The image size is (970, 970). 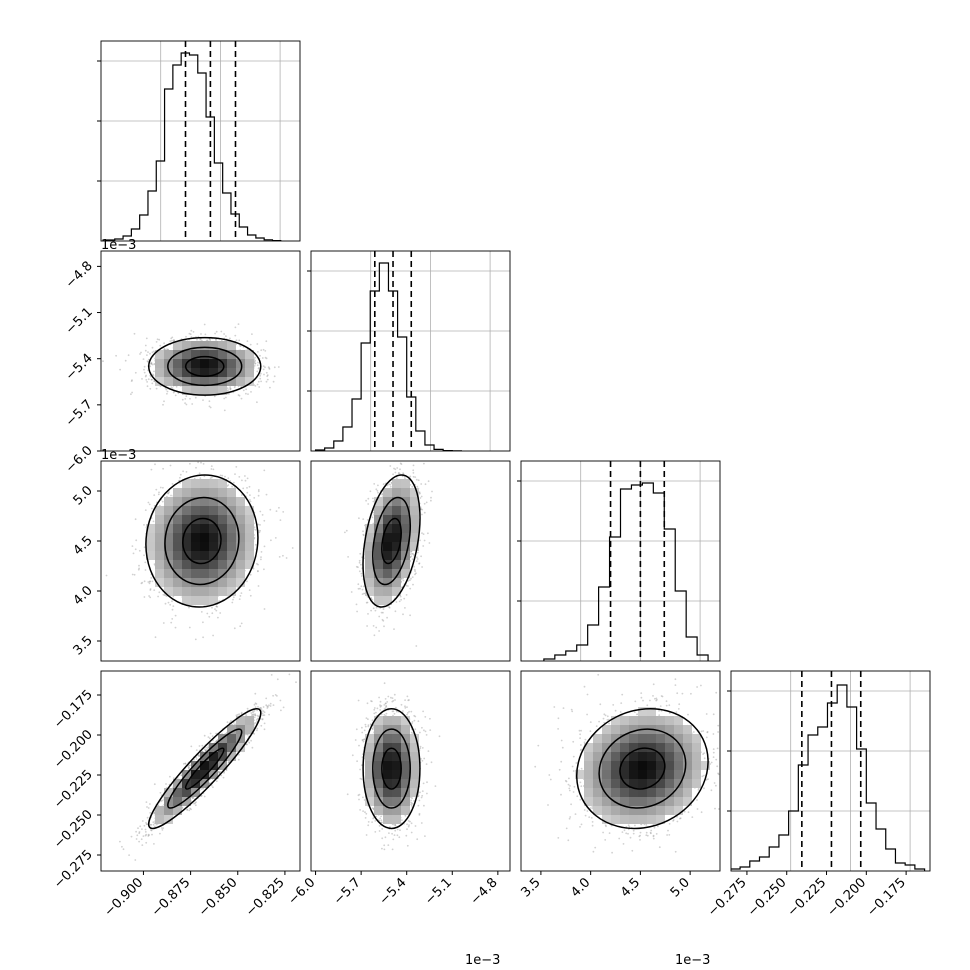 I want to click on panel-2-0: 3.5 4.0 4.5 5.0 1e−3, so click(x=186, y=555).